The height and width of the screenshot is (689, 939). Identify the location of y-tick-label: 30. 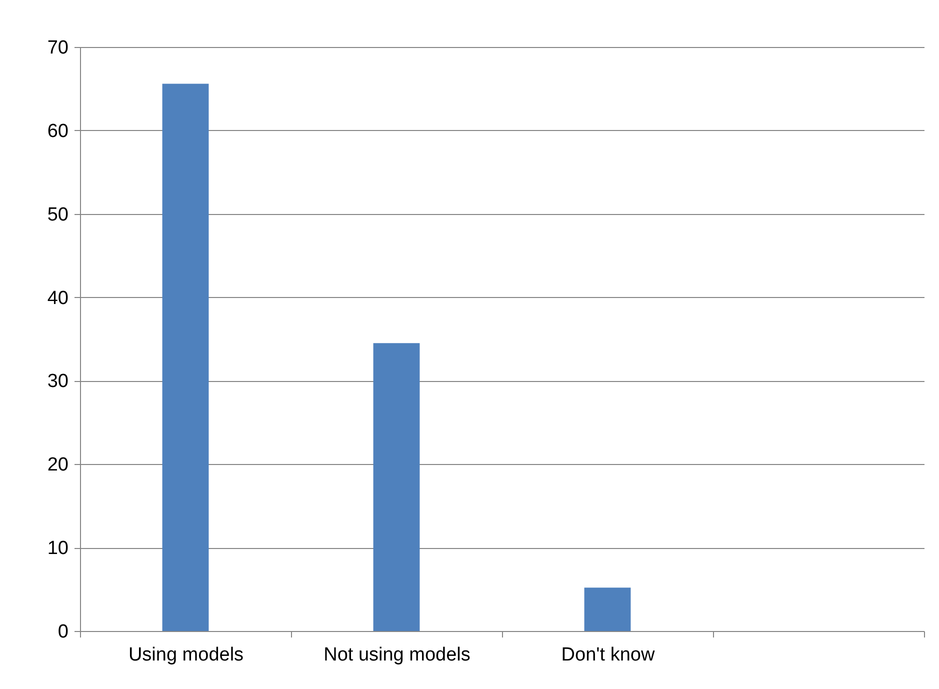
(57, 381).